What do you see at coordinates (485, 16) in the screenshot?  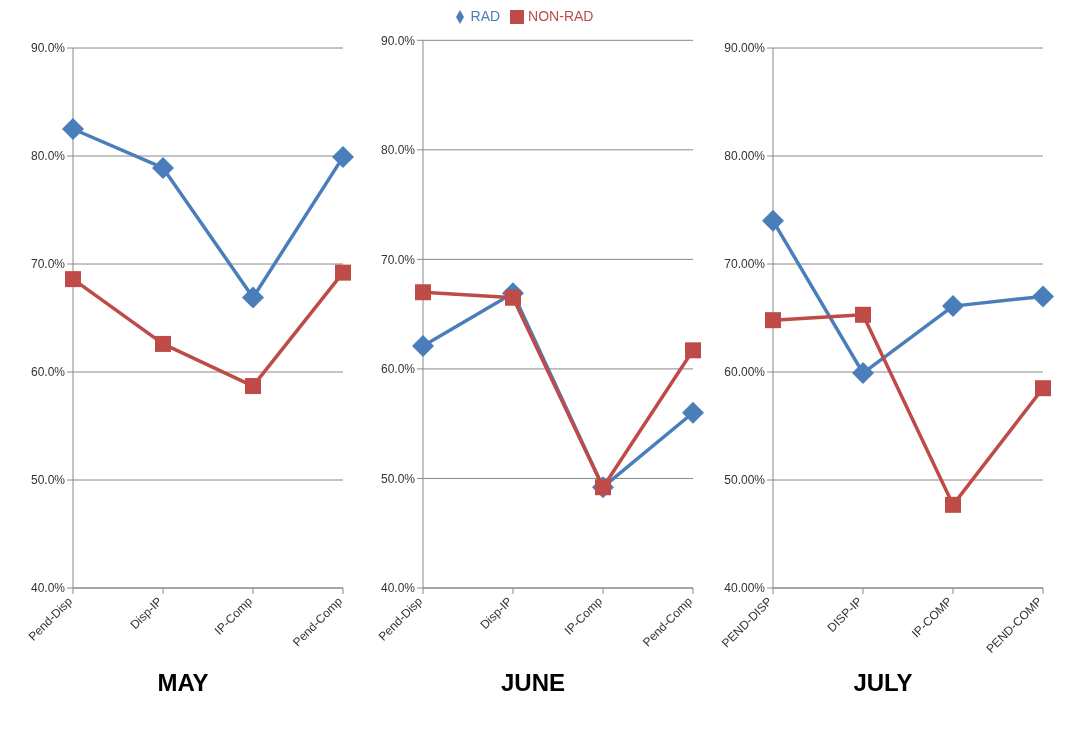 I see `legend-label: RAD` at bounding box center [485, 16].